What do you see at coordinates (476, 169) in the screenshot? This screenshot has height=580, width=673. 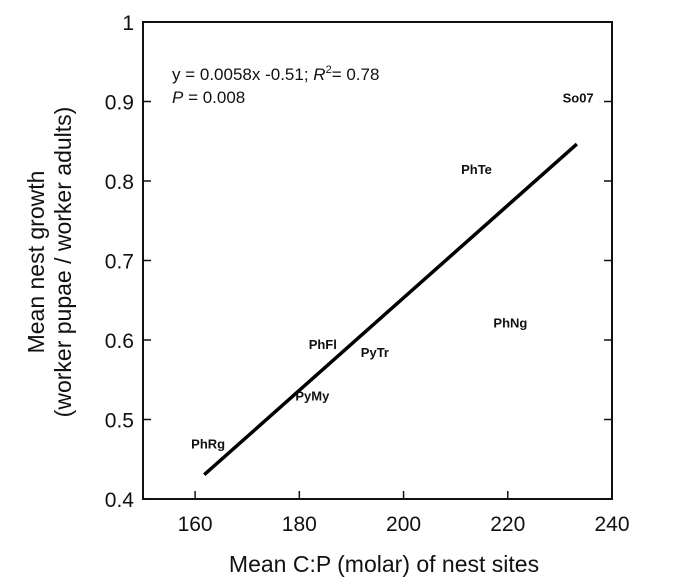 I see `data-point-label: PhTe` at bounding box center [476, 169].